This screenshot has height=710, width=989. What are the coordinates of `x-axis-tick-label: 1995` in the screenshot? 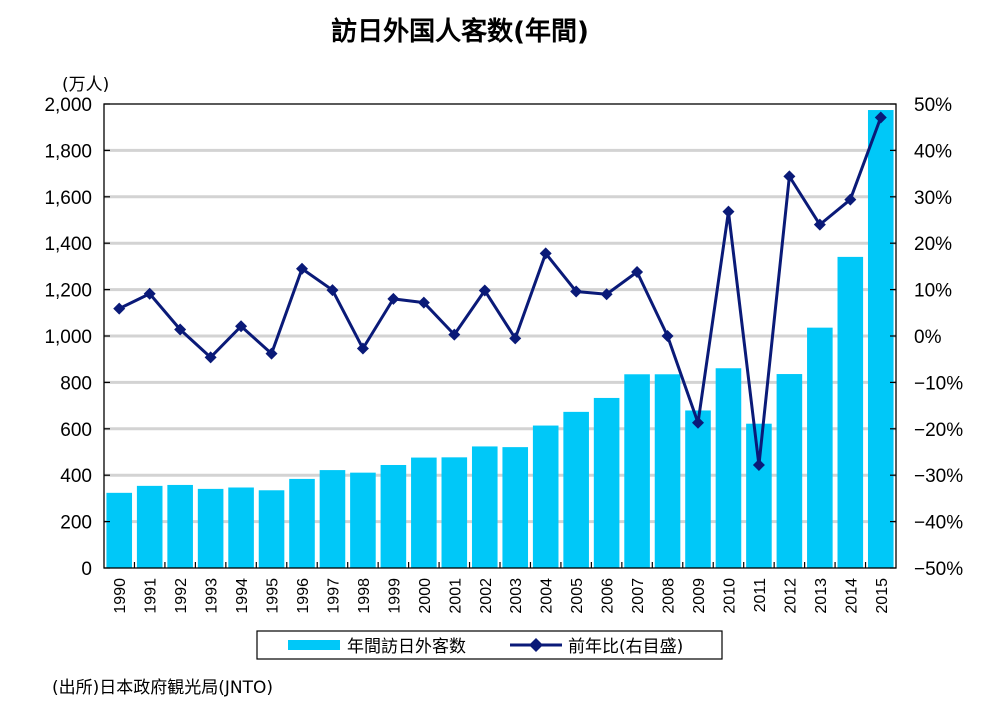 It's located at (273, 596).